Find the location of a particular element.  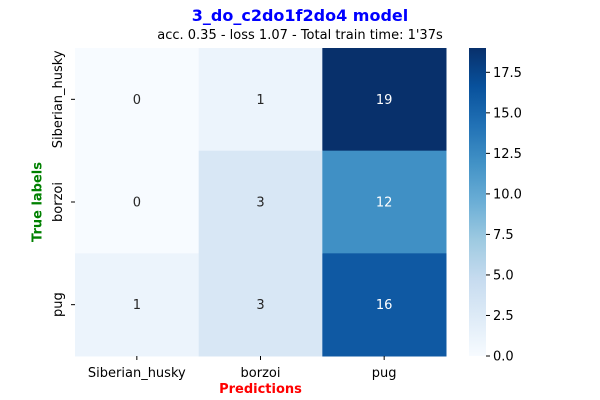

x-tick-label: borzoi is located at coordinates (261, 373).